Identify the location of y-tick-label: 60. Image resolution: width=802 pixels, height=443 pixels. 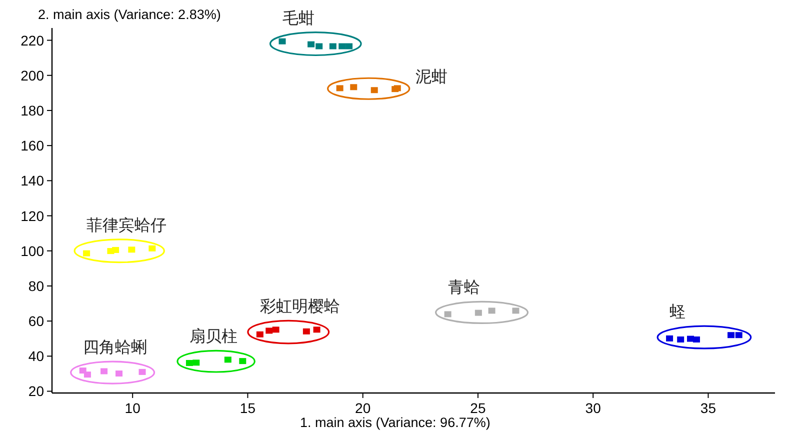
(36, 321).